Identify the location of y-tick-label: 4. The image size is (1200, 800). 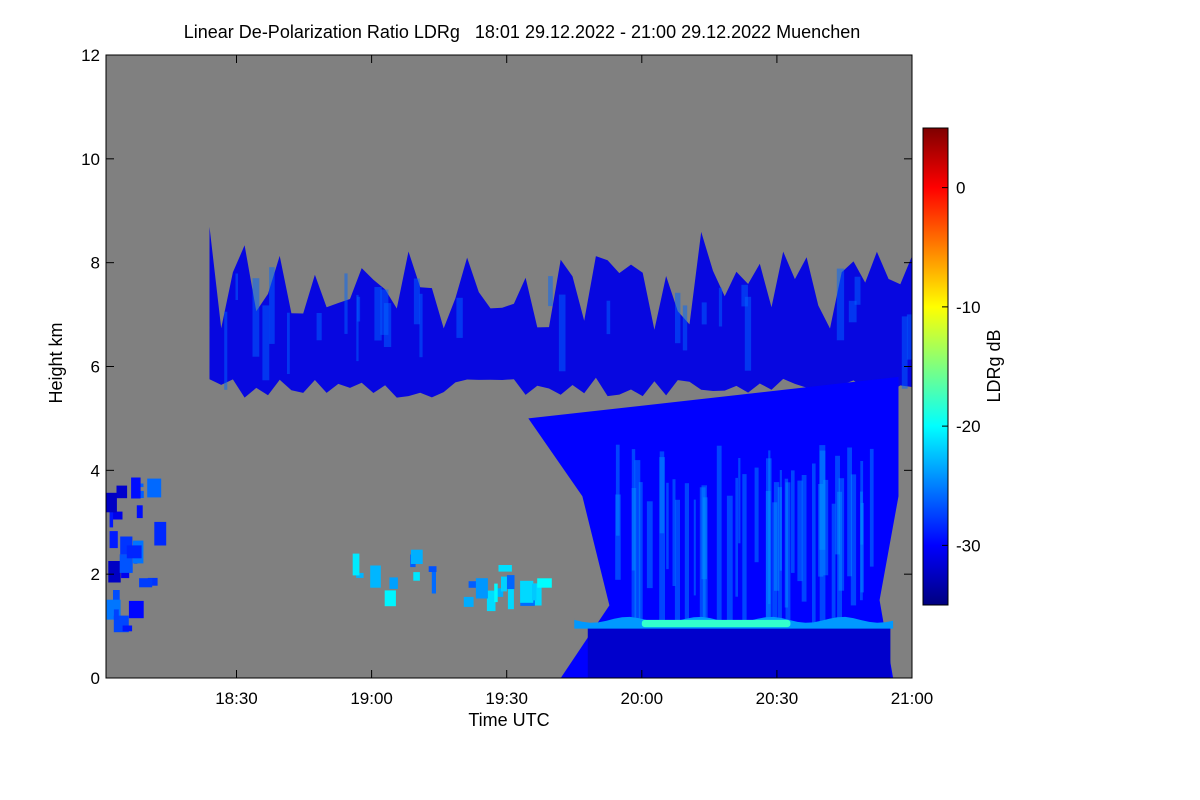
(95, 470).